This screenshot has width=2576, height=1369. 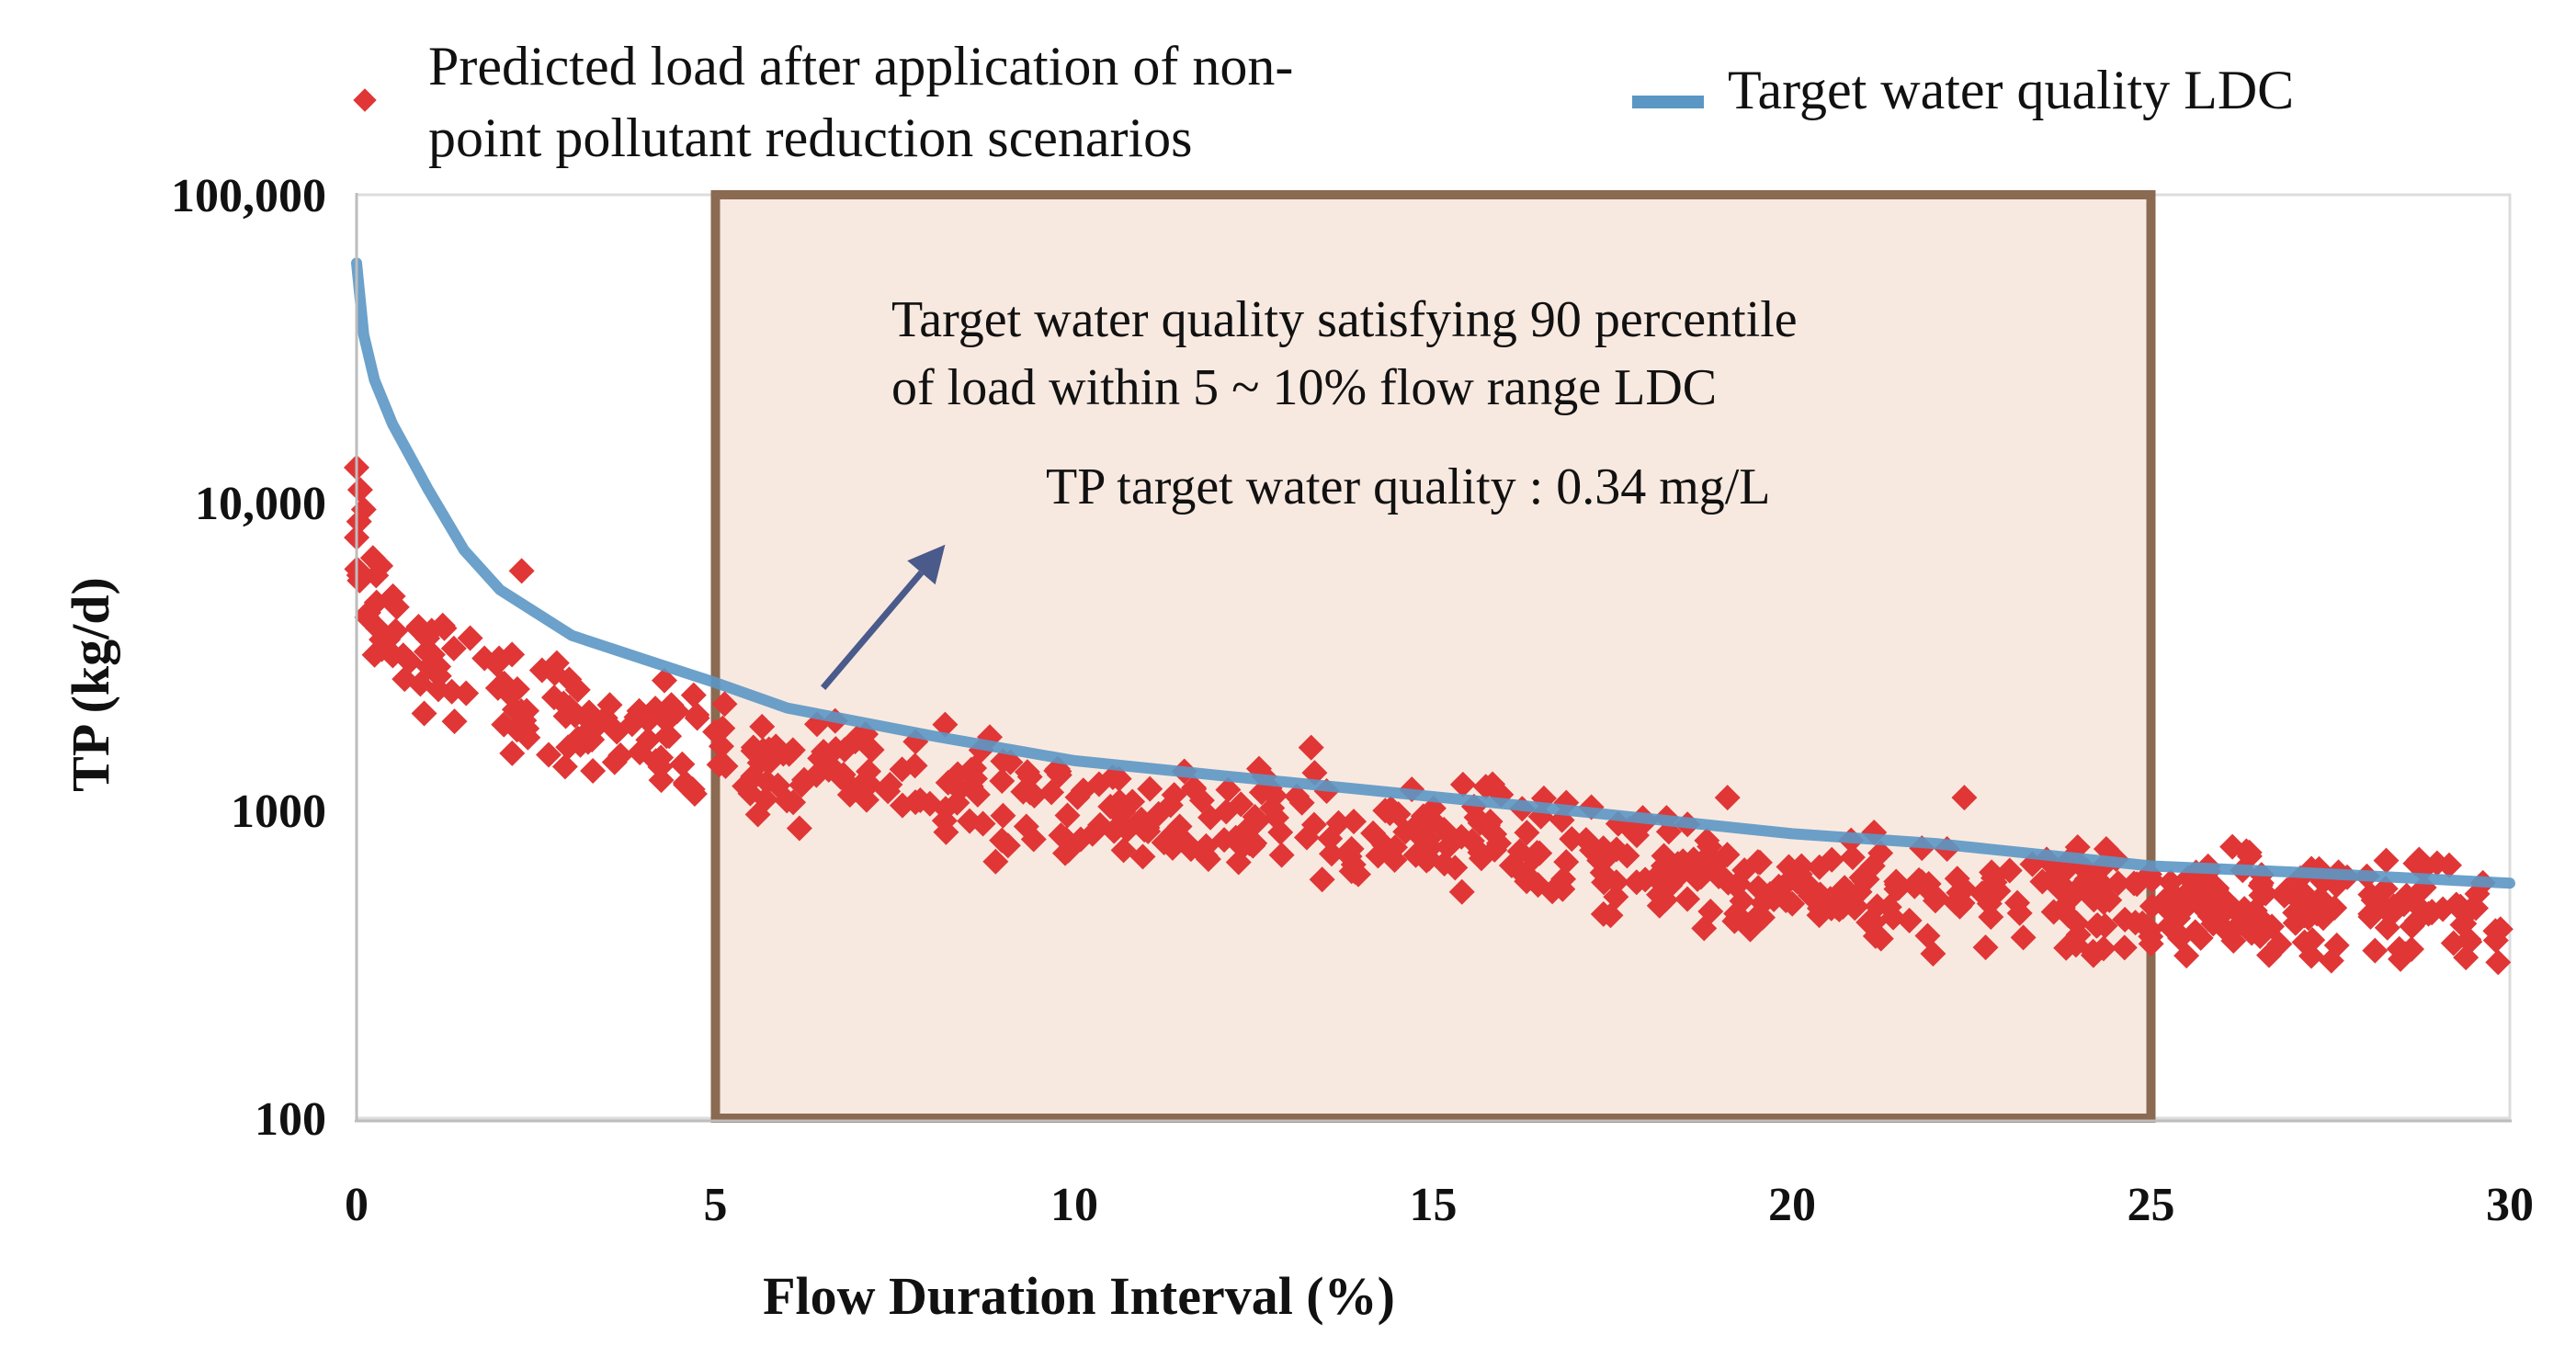 What do you see at coordinates (90, 684) in the screenshot?
I see `y-axis-title: TP (kg/d)` at bounding box center [90, 684].